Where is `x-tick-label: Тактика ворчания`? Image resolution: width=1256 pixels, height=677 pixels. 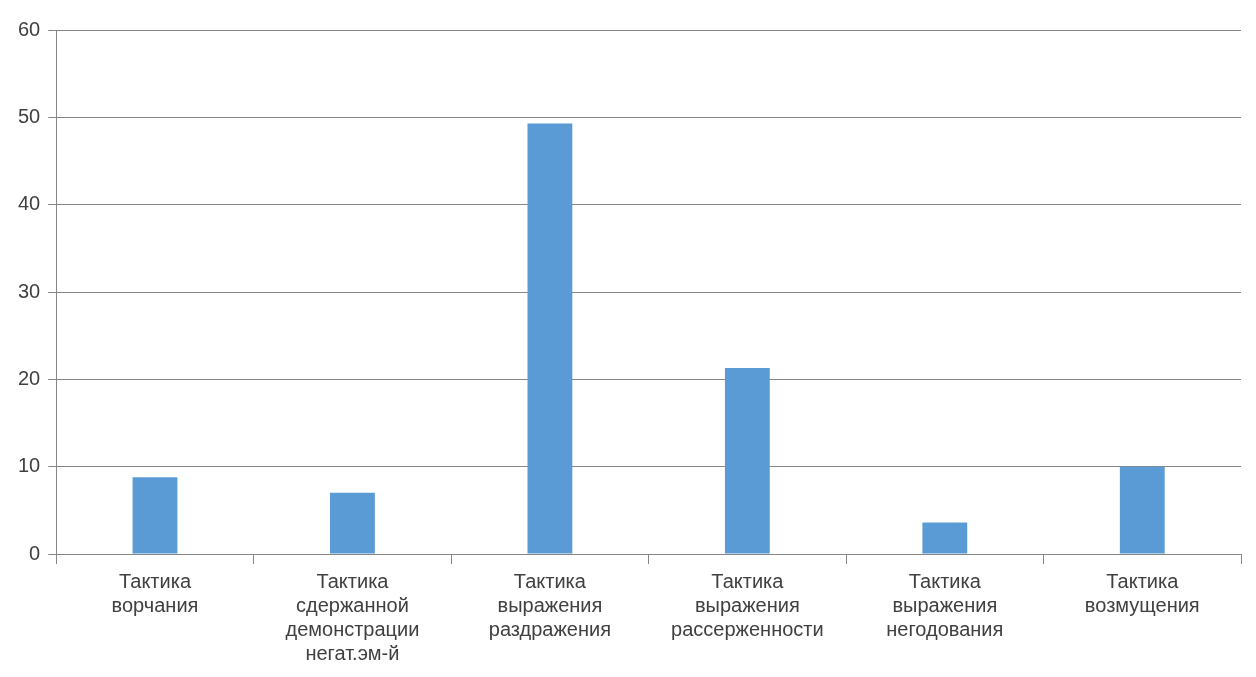
x-tick-label: Тактика ворчания is located at coordinates (155, 592).